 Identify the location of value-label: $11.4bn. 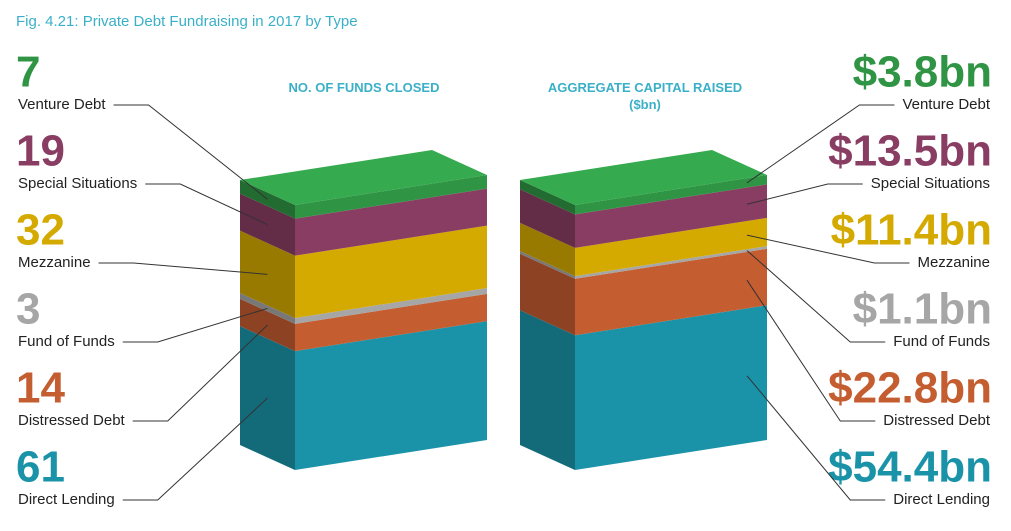
(911, 230).